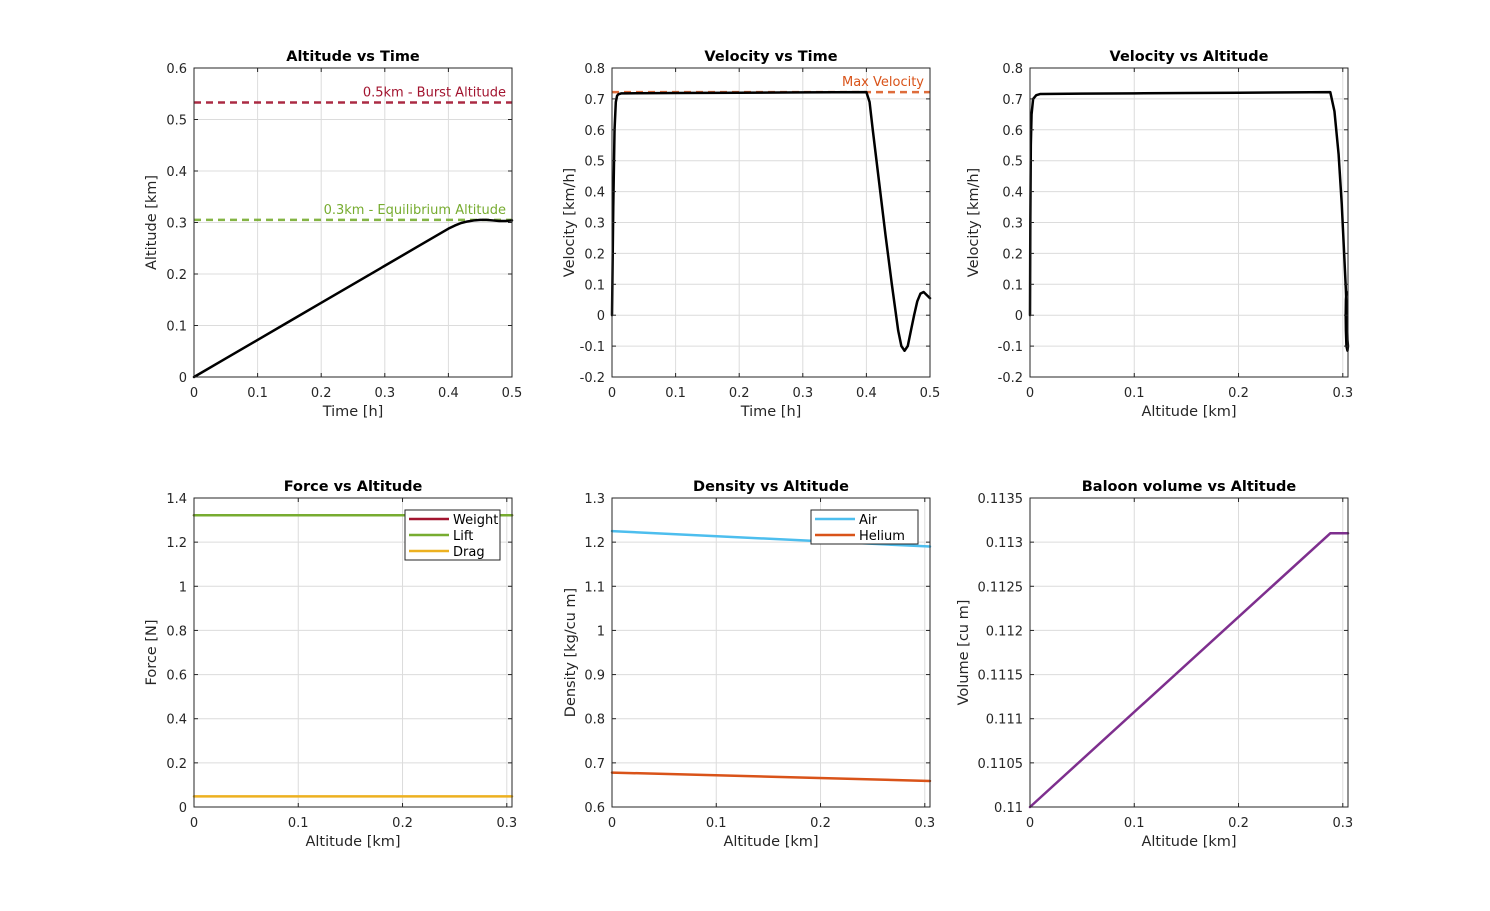 The height and width of the screenshot is (911, 1490). Describe the element at coordinates (353, 57) in the screenshot. I see `chart-title: Altitude vs Time` at that location.